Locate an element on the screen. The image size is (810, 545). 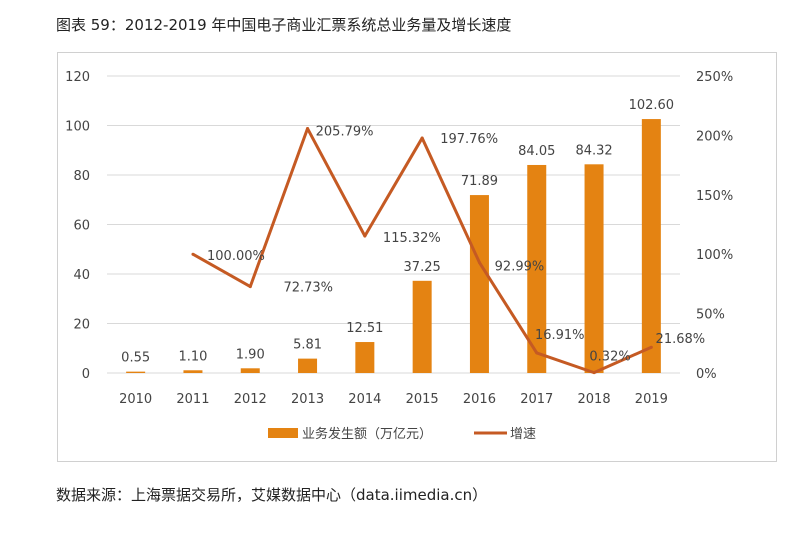
line-data-label: 205.79% is located at coordinates (345, 132).